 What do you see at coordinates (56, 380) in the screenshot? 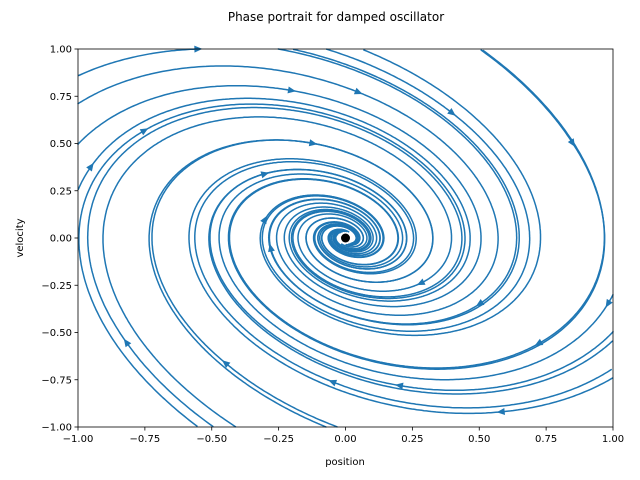
I see `y-tick-label: −0.75` at bounding box center [56, 380].